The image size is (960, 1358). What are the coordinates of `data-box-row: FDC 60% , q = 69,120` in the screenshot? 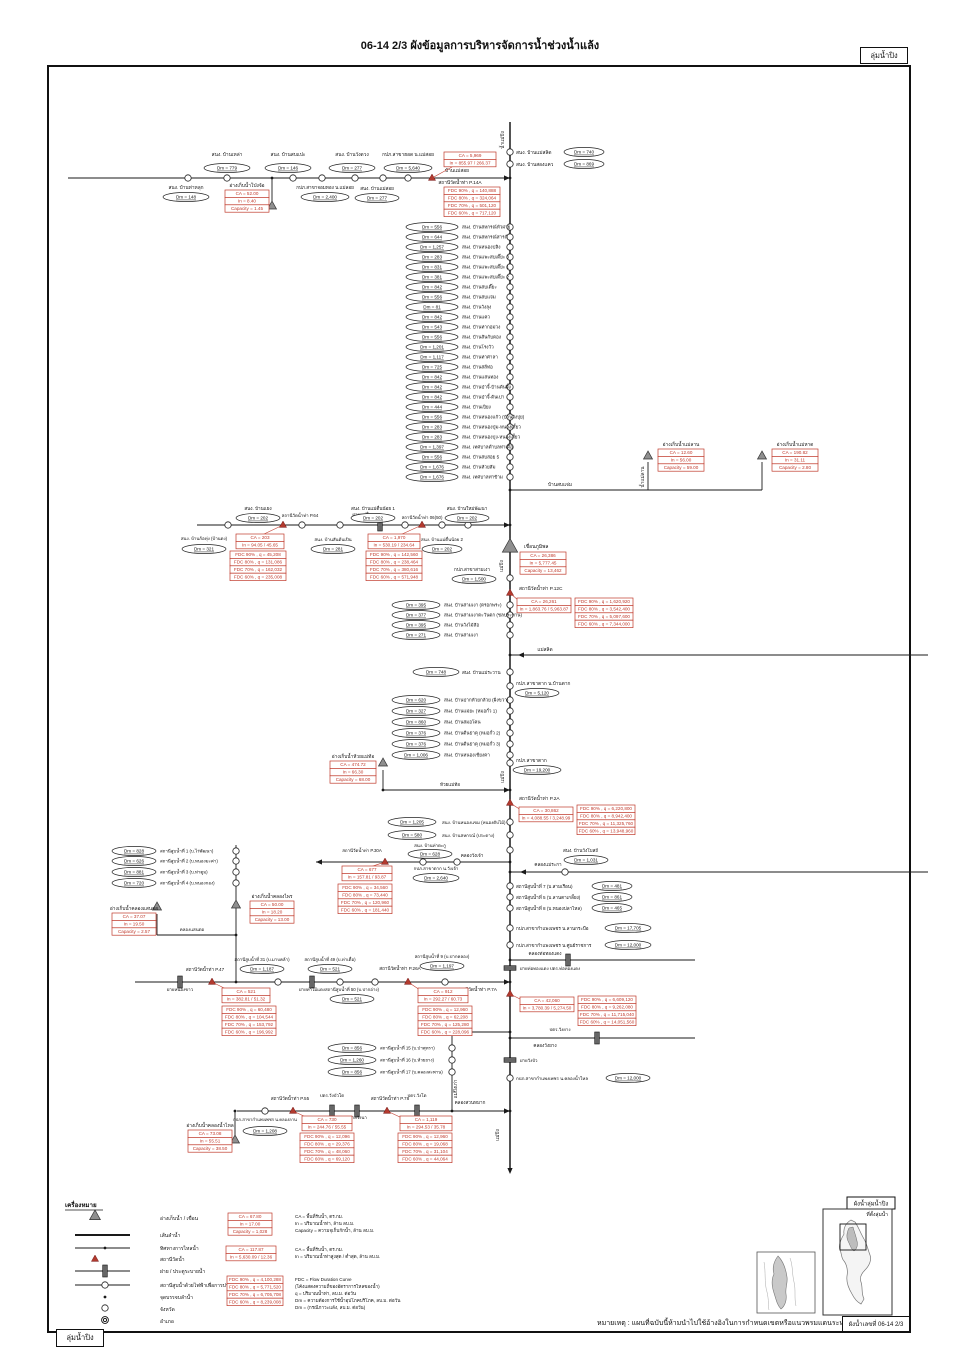 It's located at (327, 1158).